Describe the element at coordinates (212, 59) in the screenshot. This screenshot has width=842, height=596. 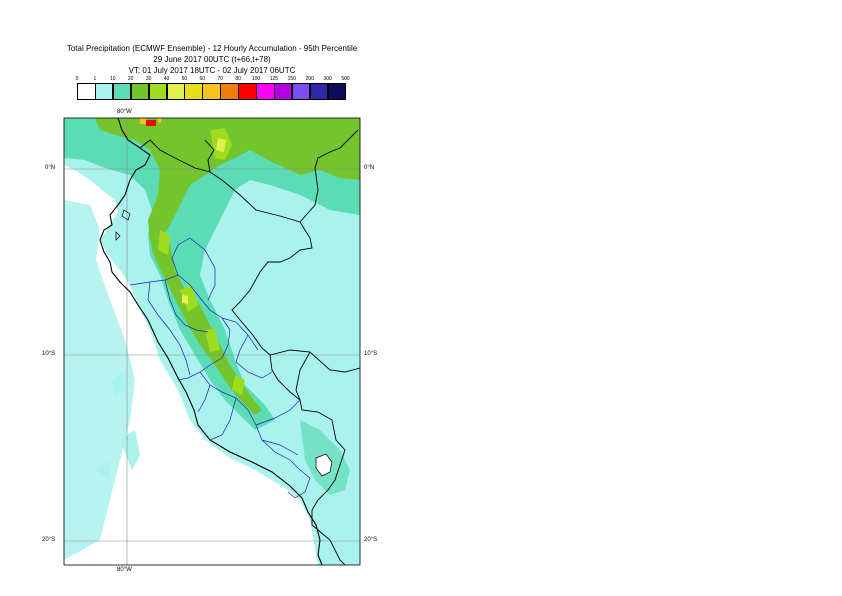
I see `base-time-subtitle: 29 June 2017 00UTC (t+66,t+78)` at that location.